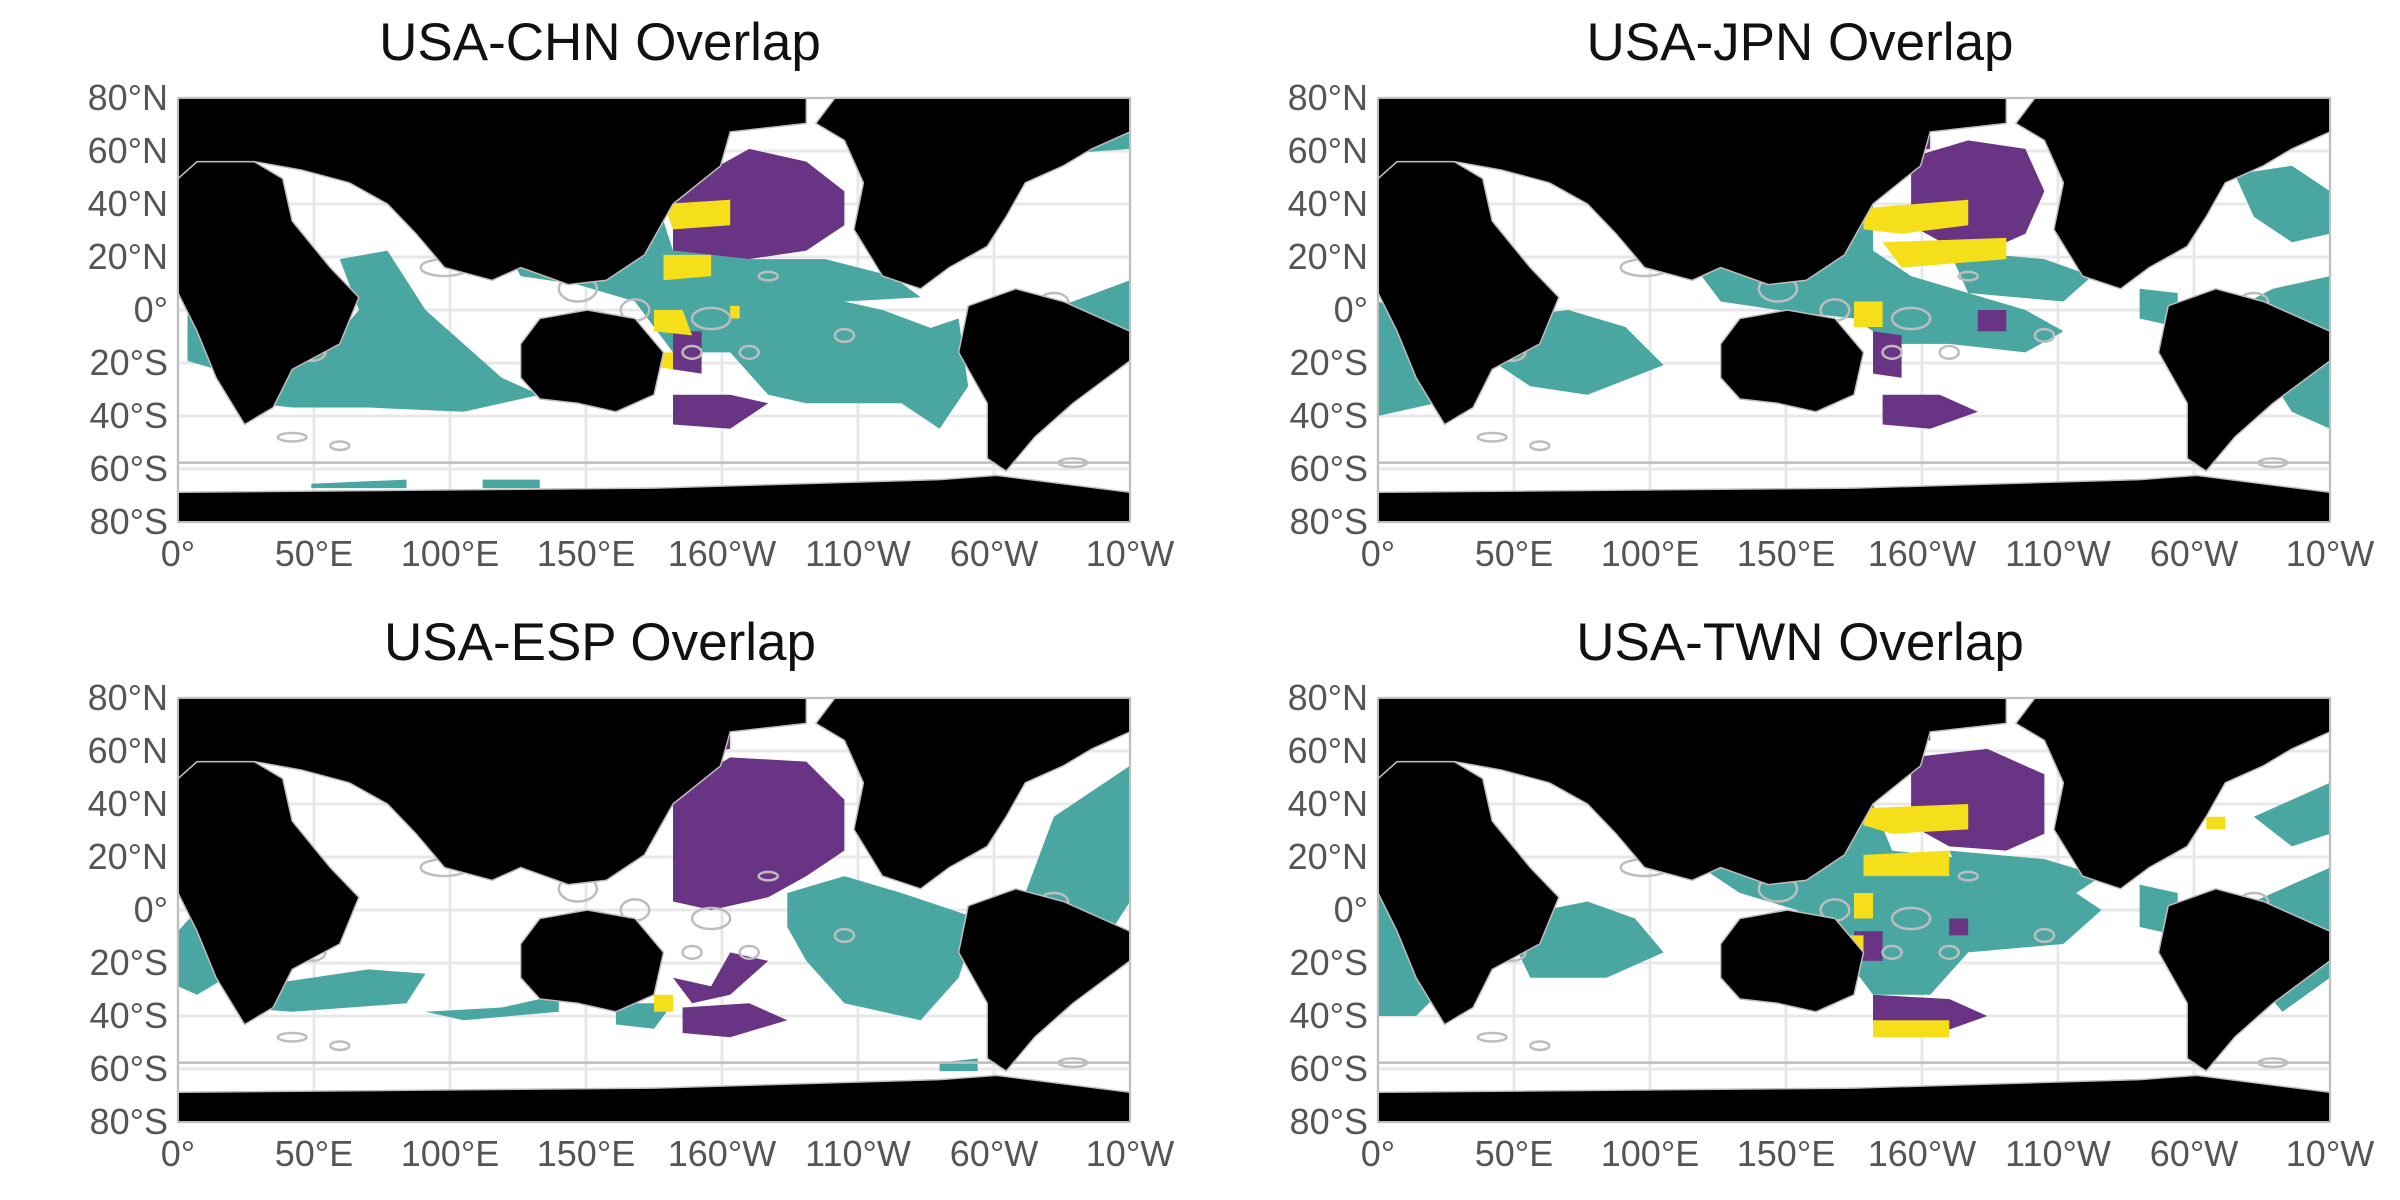 The width and height of the screenshot is (2400, 1200). I want to click on panel-title: USA-CHN Overlap, so click(600, 42).